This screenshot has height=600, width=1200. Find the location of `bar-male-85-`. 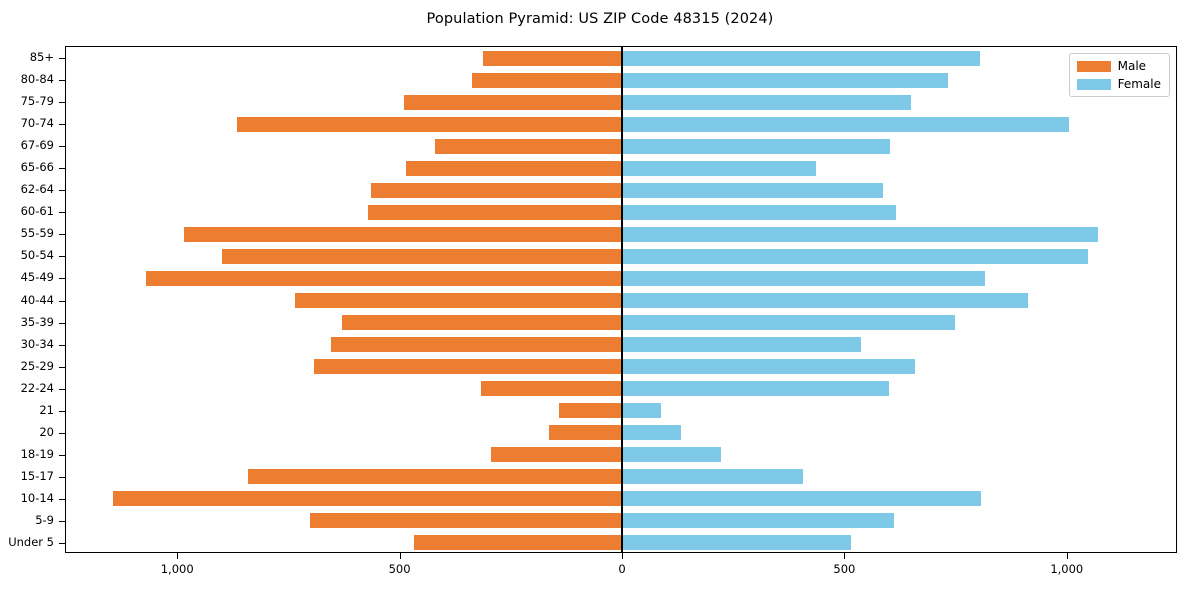

bar-male-85- is located at coordinates (552, 58).